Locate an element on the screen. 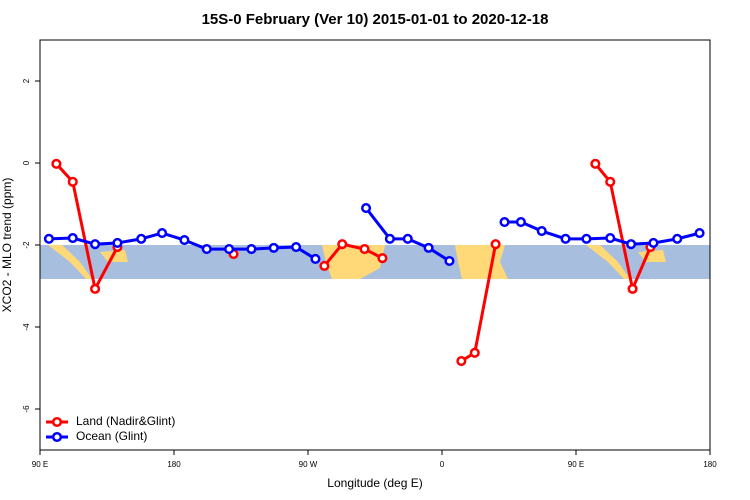 This screenshot has height=500, width=750. legend-label: Ocean (Glint) is located at coordinates (111, 436).